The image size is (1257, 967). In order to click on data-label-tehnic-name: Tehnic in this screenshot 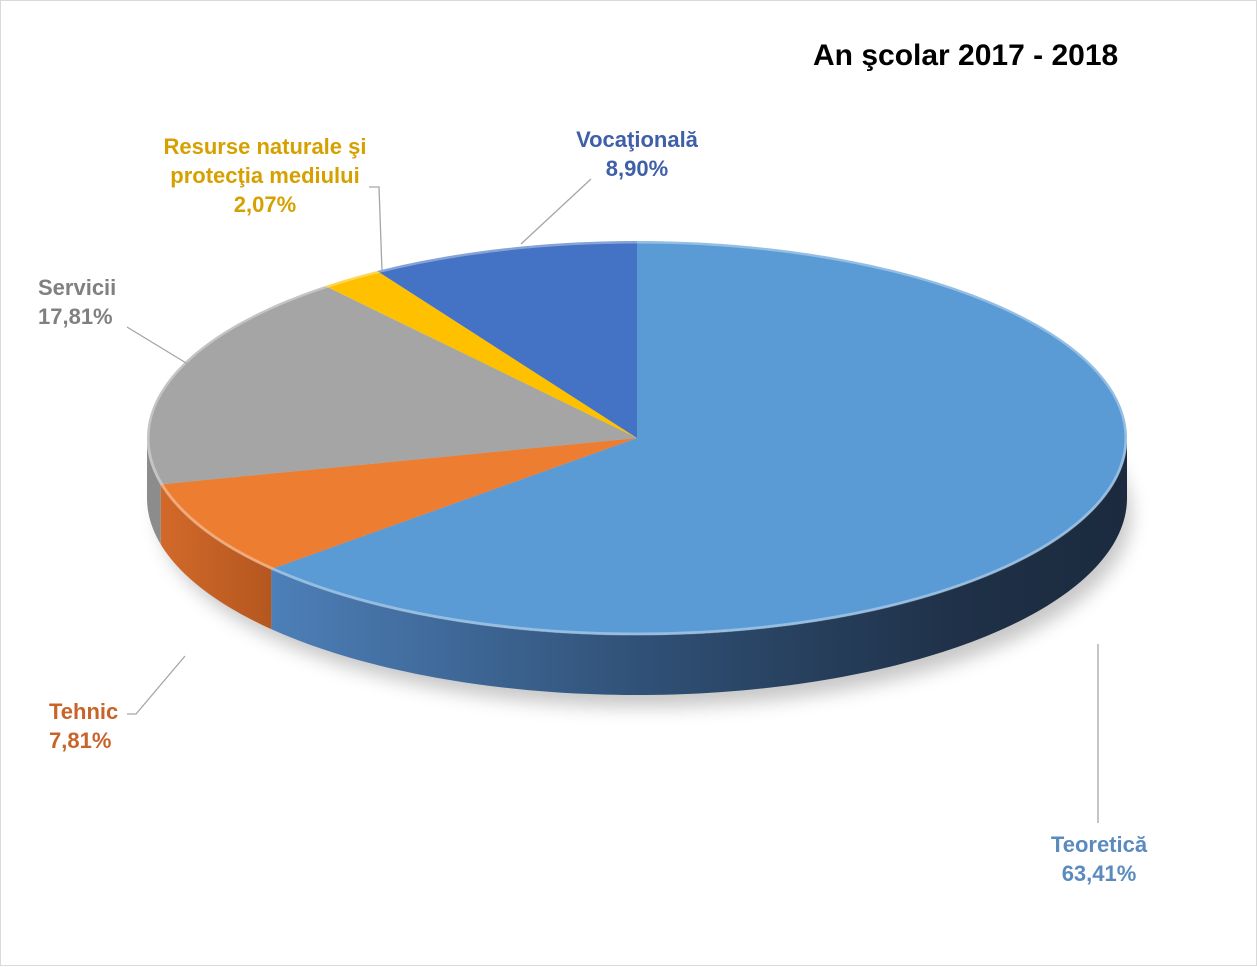, I will do `click(84, 711)`.